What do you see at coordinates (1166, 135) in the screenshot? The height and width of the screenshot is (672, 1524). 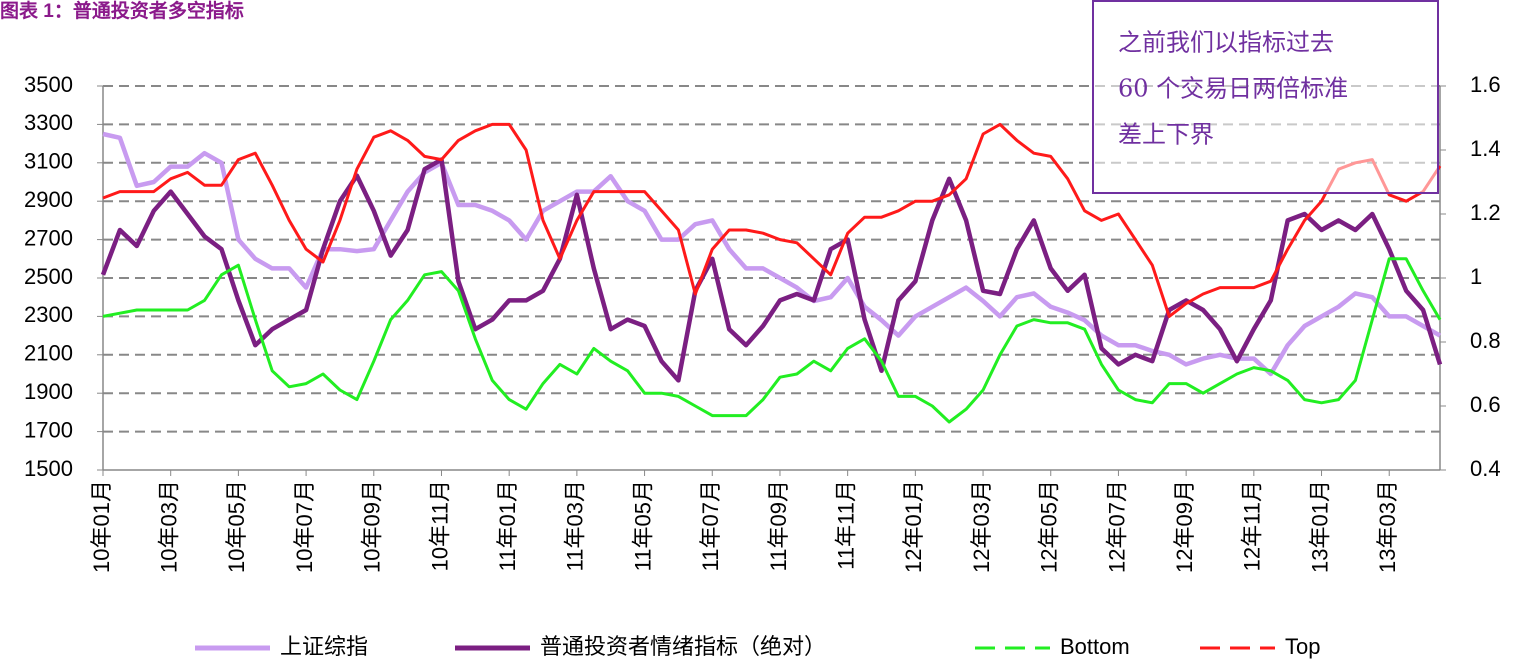 I see `annotation-text: 差上下界` at bounding box center [1166, 135].